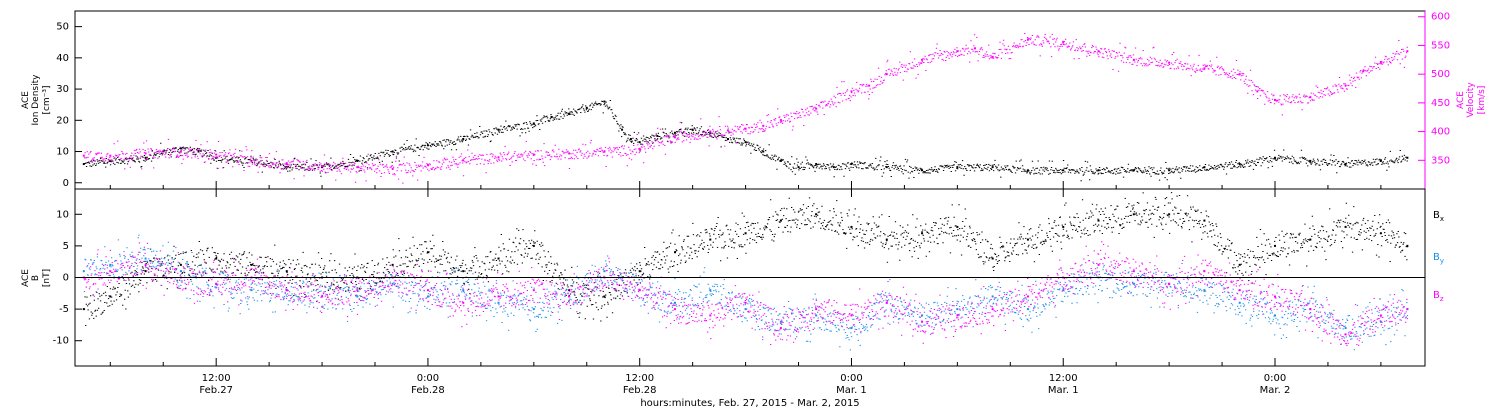 Image resolution: width=1500 pixels, height=410 pixels. I want to click on legend-bx-subscript: x, so click(1442, 219).